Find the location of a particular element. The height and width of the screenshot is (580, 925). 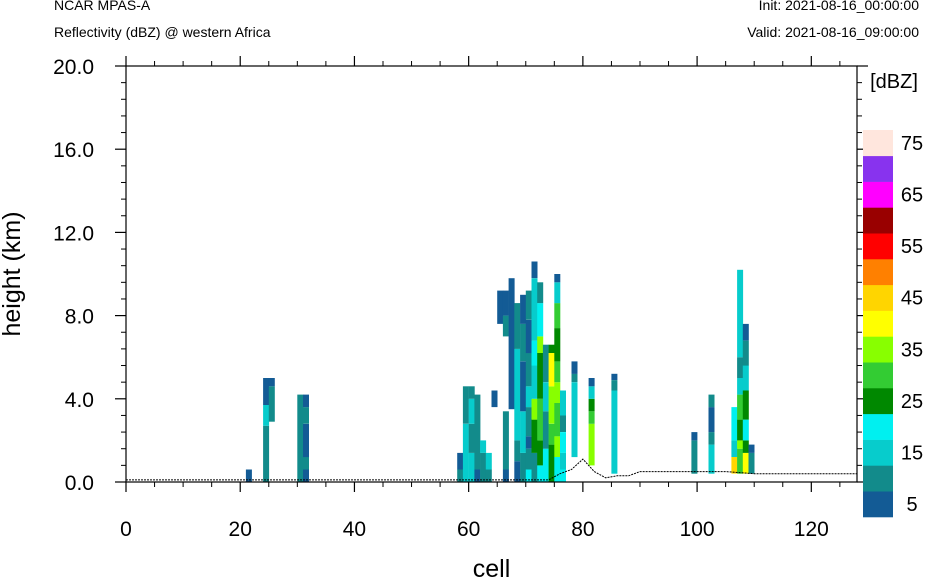

colorbar-title: [dBZ] is located at coordinates (894, 82).